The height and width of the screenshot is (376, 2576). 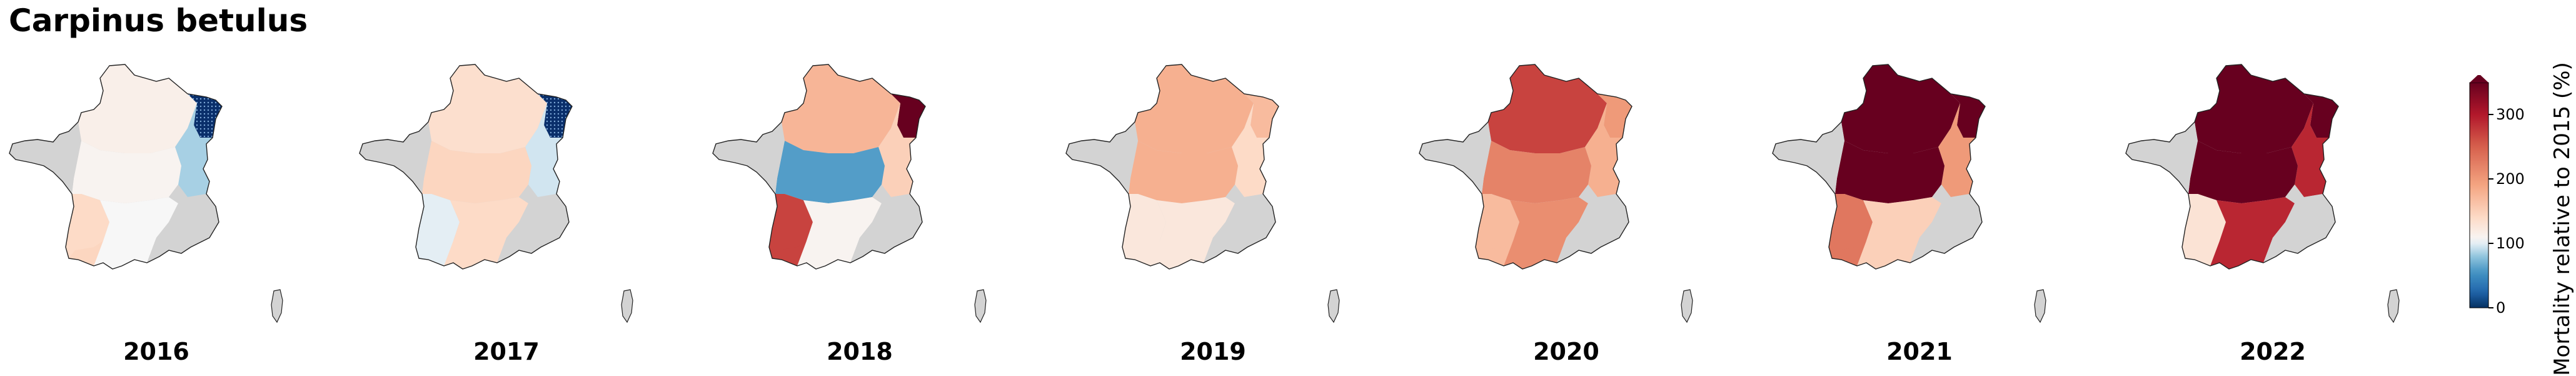 I want to click on france-outline-2021, so click(x=1879, y=167).